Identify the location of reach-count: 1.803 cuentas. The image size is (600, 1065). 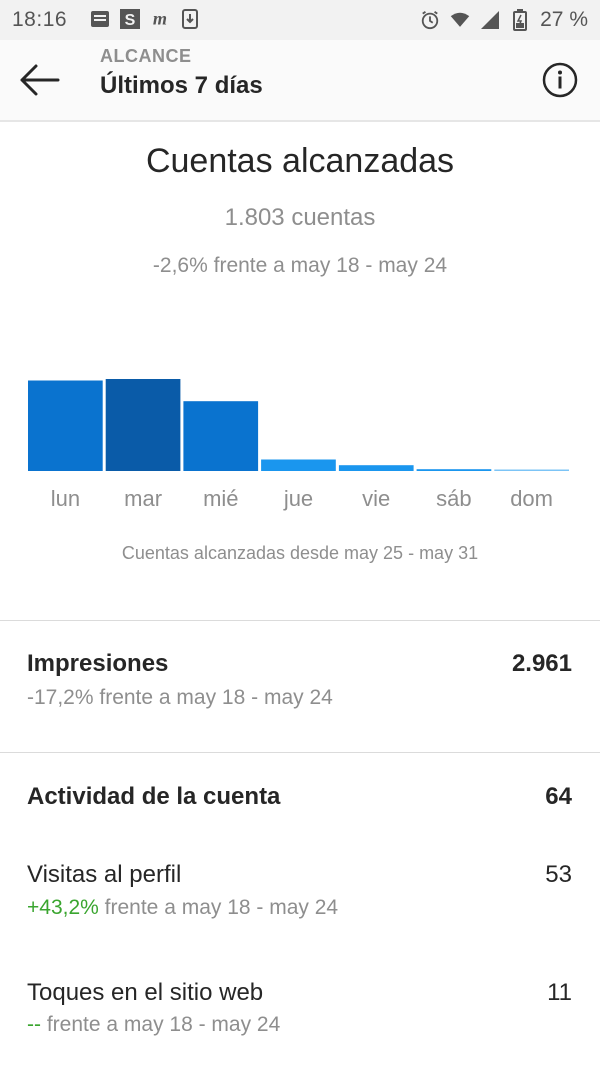
(300, 217).